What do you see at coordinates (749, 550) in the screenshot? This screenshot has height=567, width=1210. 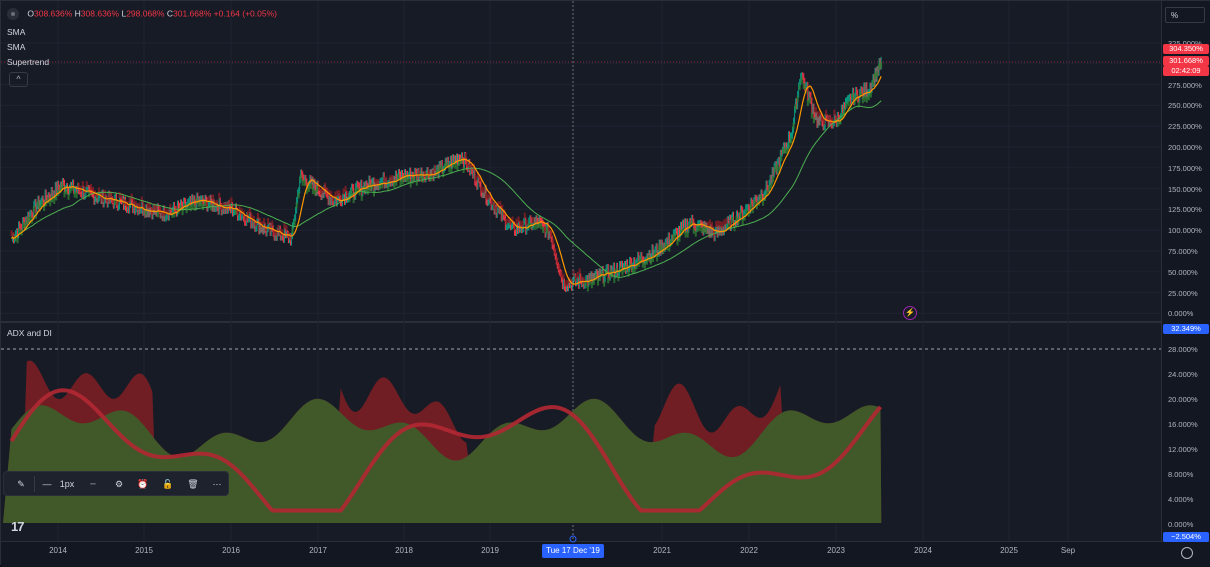 I see `time-axis-label: 2022` at bounding box center [749, 550].